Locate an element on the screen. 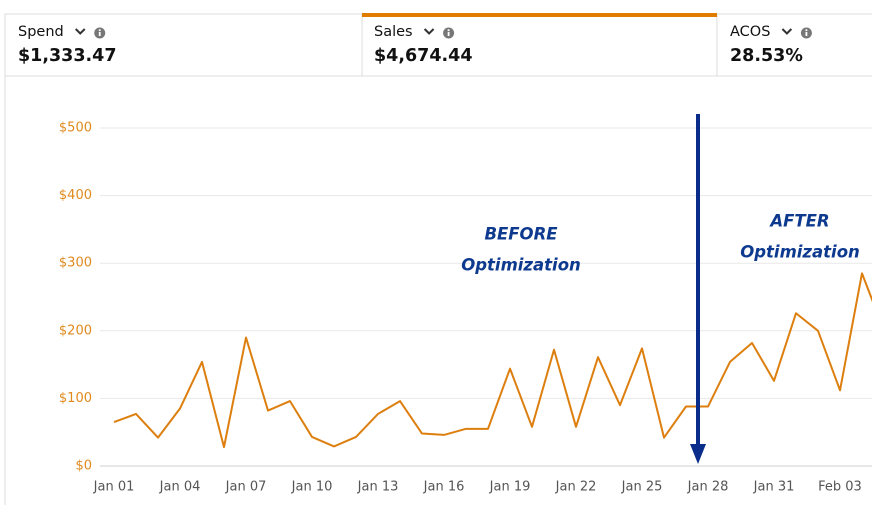 This screenshot has width=872, height=509. y-tick-label: $0 is located at coordinates (83, 466).